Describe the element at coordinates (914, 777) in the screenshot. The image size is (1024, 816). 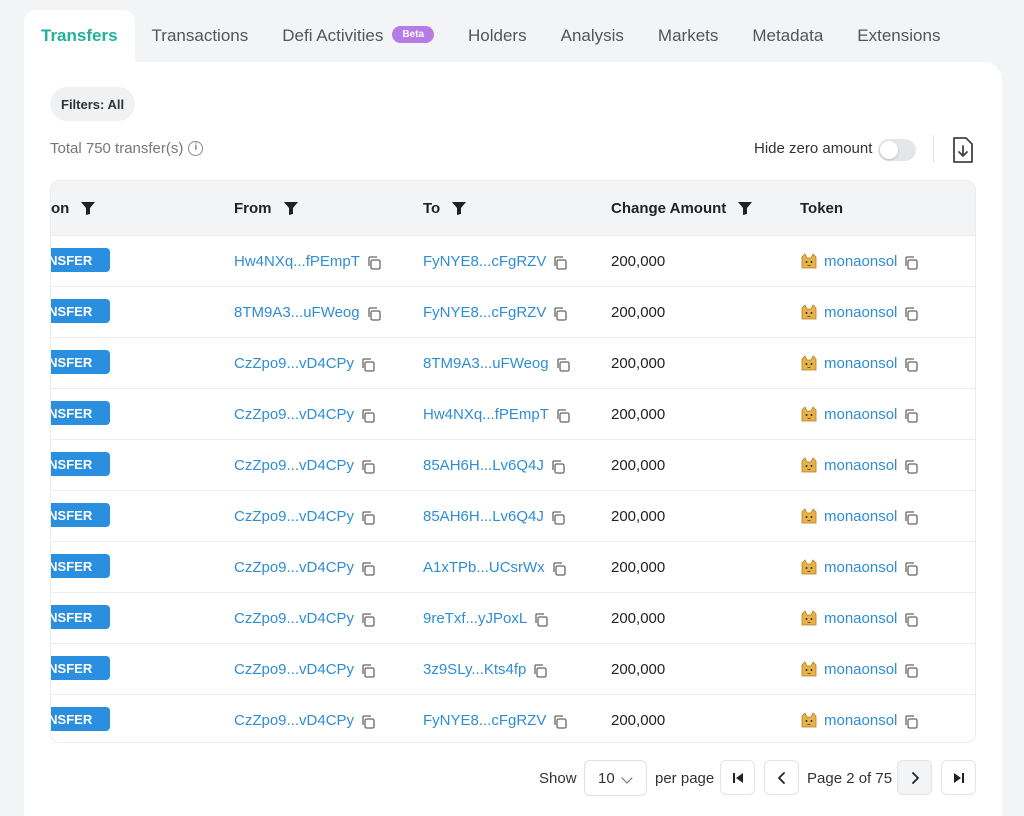
I see `next-page-button` at that location.